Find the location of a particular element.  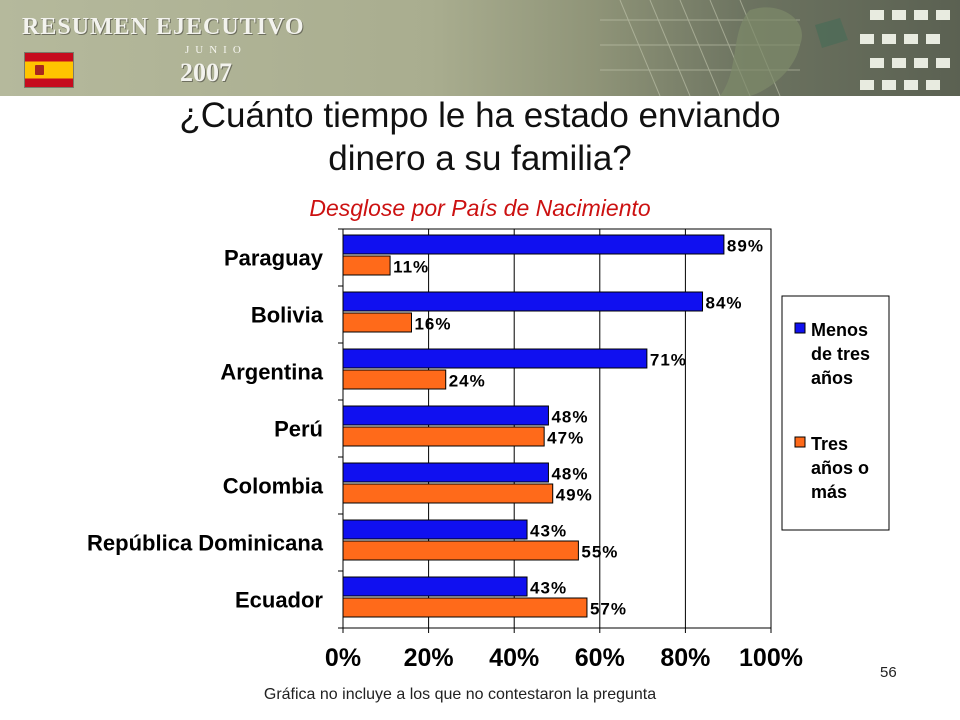

banner-title: RESUMEN EJECUTIVO is located at coordinates (163, 27).